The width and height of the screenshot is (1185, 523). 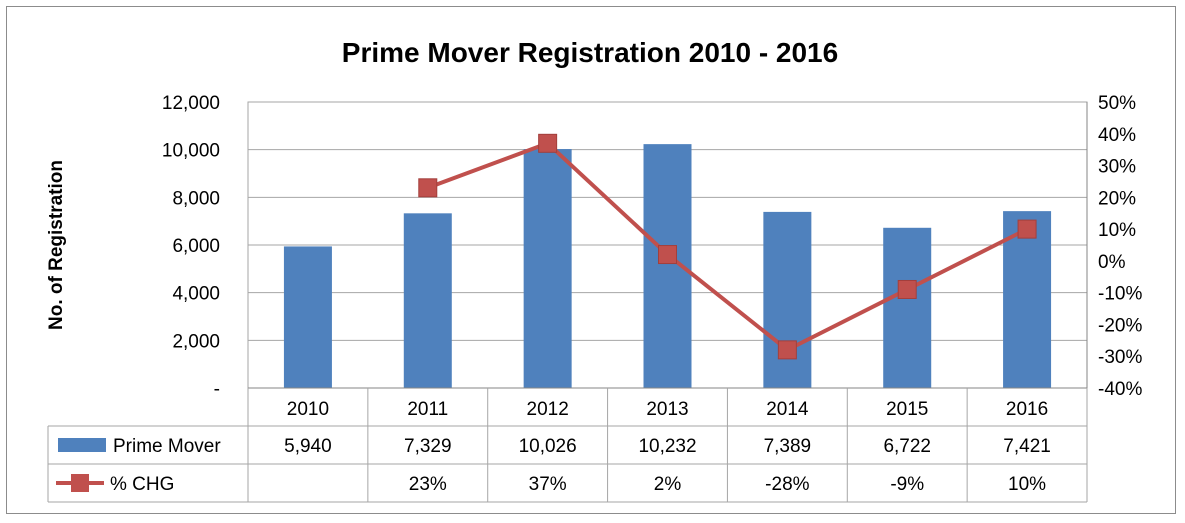 I want to click on y2-tick-label: -20%, so click(x=1120, y=325).